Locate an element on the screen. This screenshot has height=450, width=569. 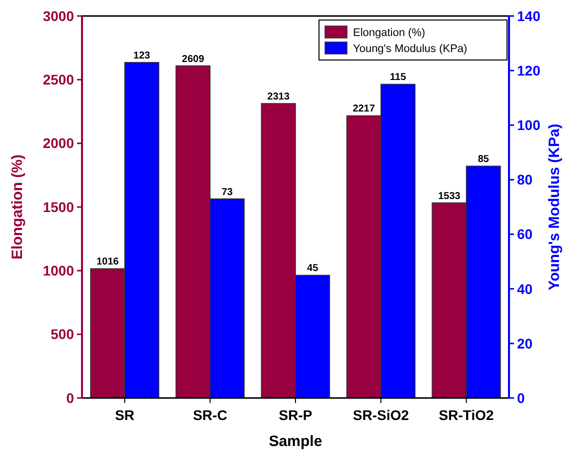
y-tick-label: 2000 is located at coordinates (58, 143).